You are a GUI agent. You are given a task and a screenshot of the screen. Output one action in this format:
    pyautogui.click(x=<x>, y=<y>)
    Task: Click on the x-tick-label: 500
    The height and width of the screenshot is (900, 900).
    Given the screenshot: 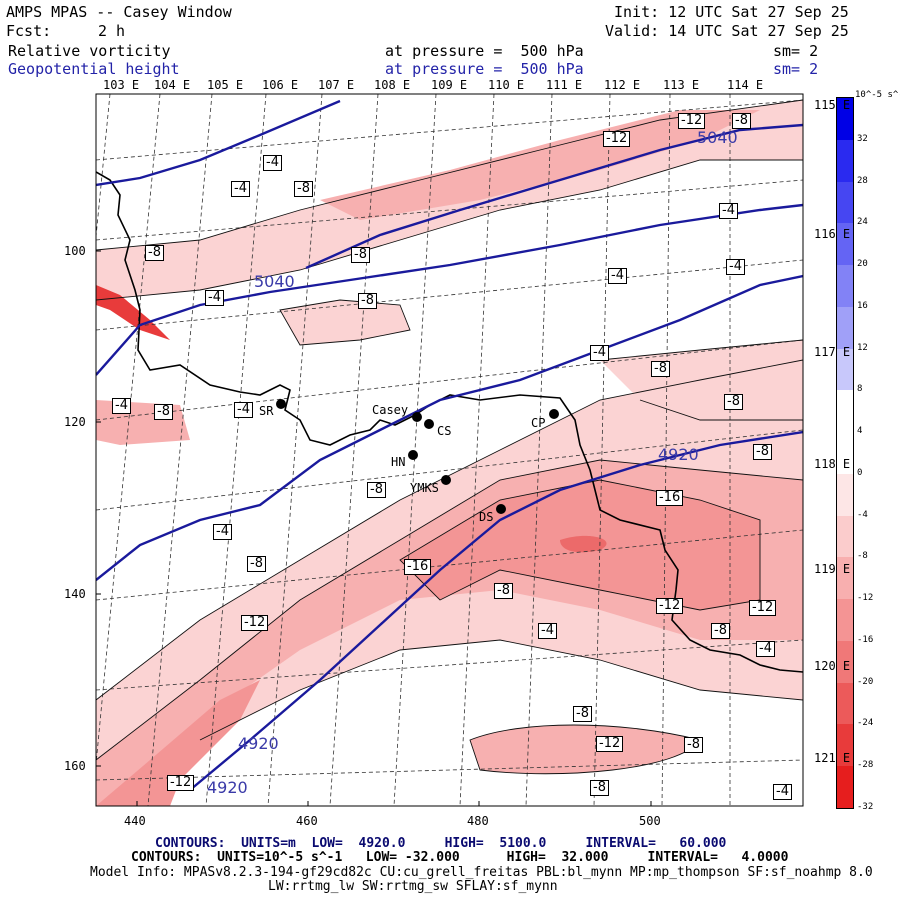 What is the action you would take?
    pyautogui.click(x=650, y=821)
    